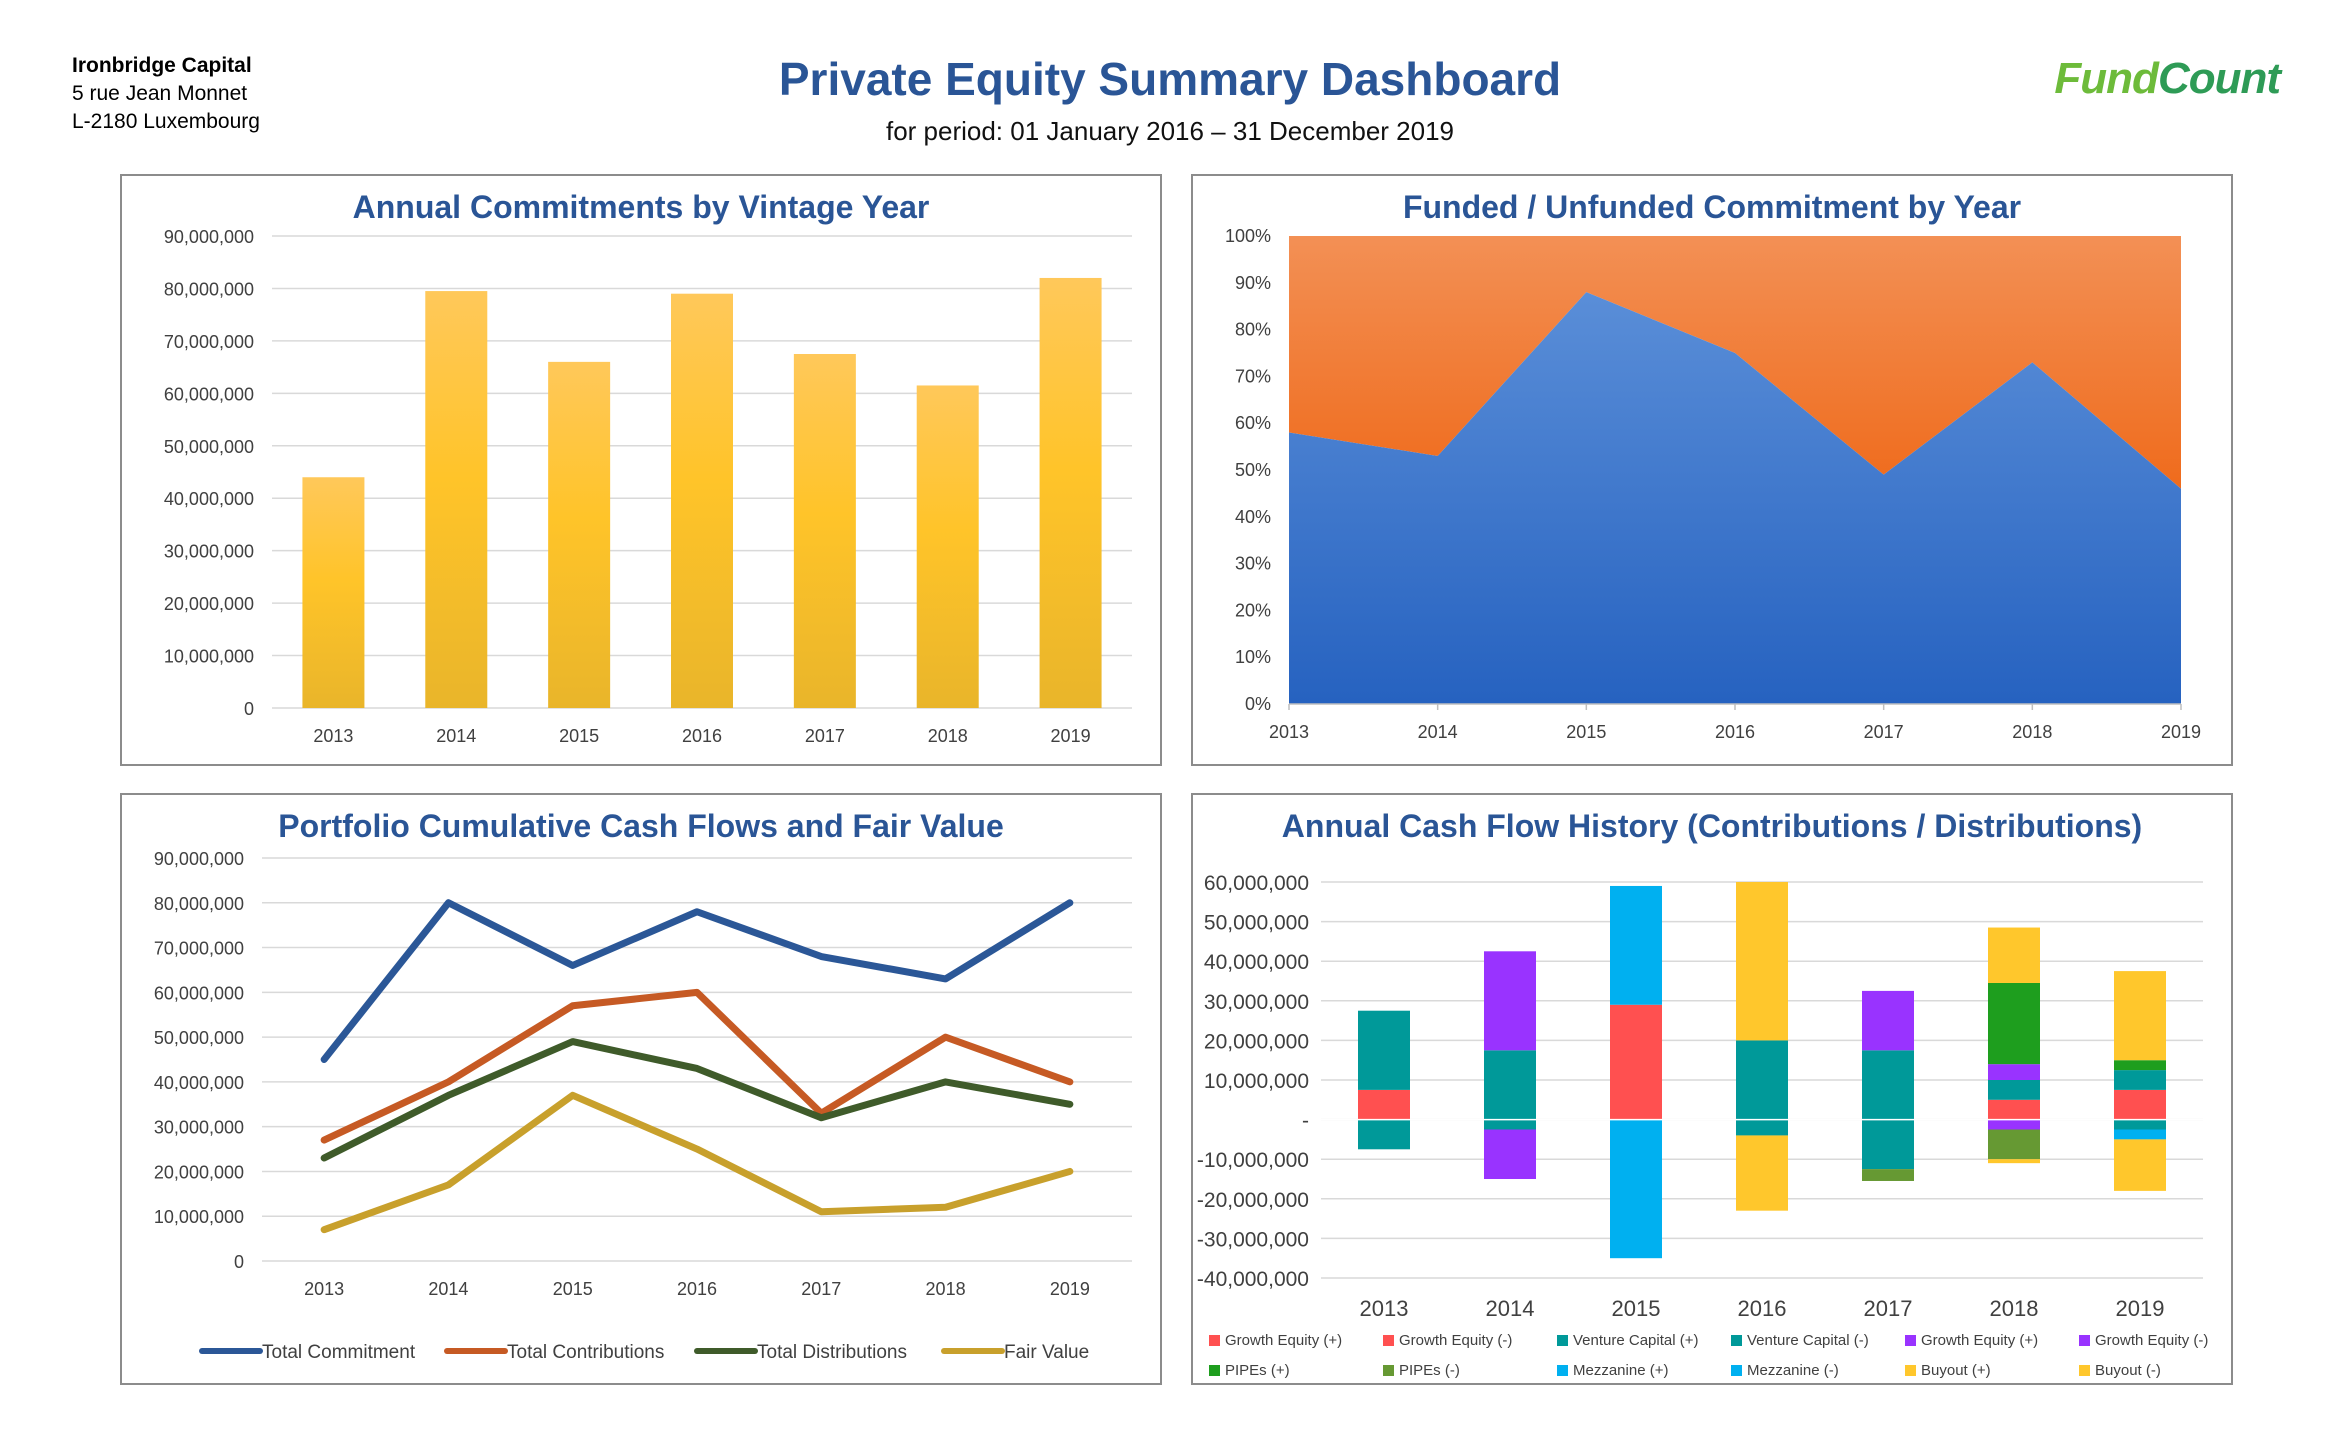 The image size is (2340, 1442). I want to click on bar-segment-growth-equity-2013, so click(1384, 1104).